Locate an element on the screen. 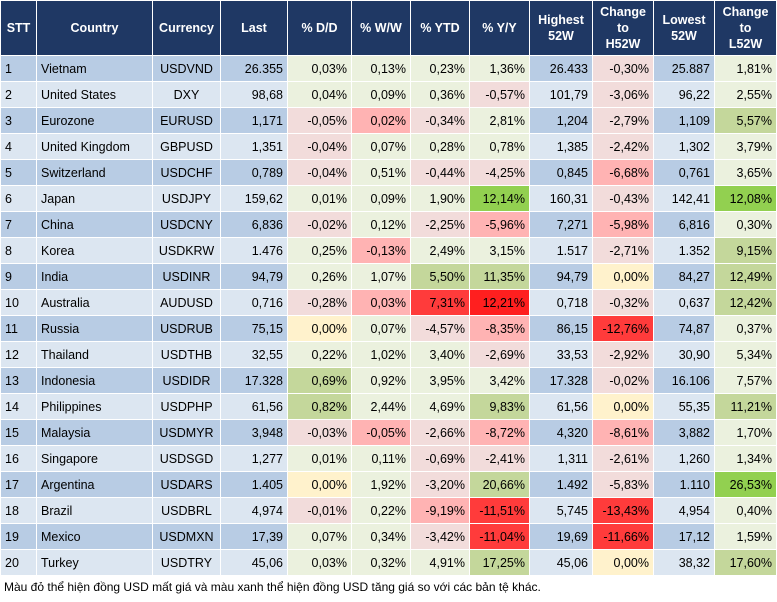 The height and width of the screenshot is (602, 777). table-cell: 2,49% is located at coordinates (440, 250).